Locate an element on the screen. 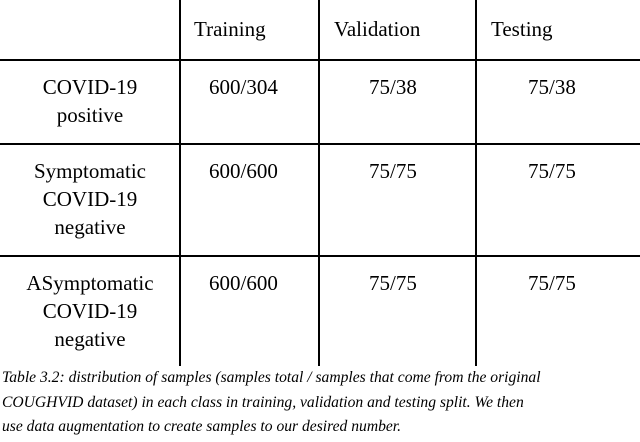 This screenshot has width=640, height=442. row-label-asymptomatic-negative: ASymptomatic COVID-19 negative is located at coordinates (90, 311).